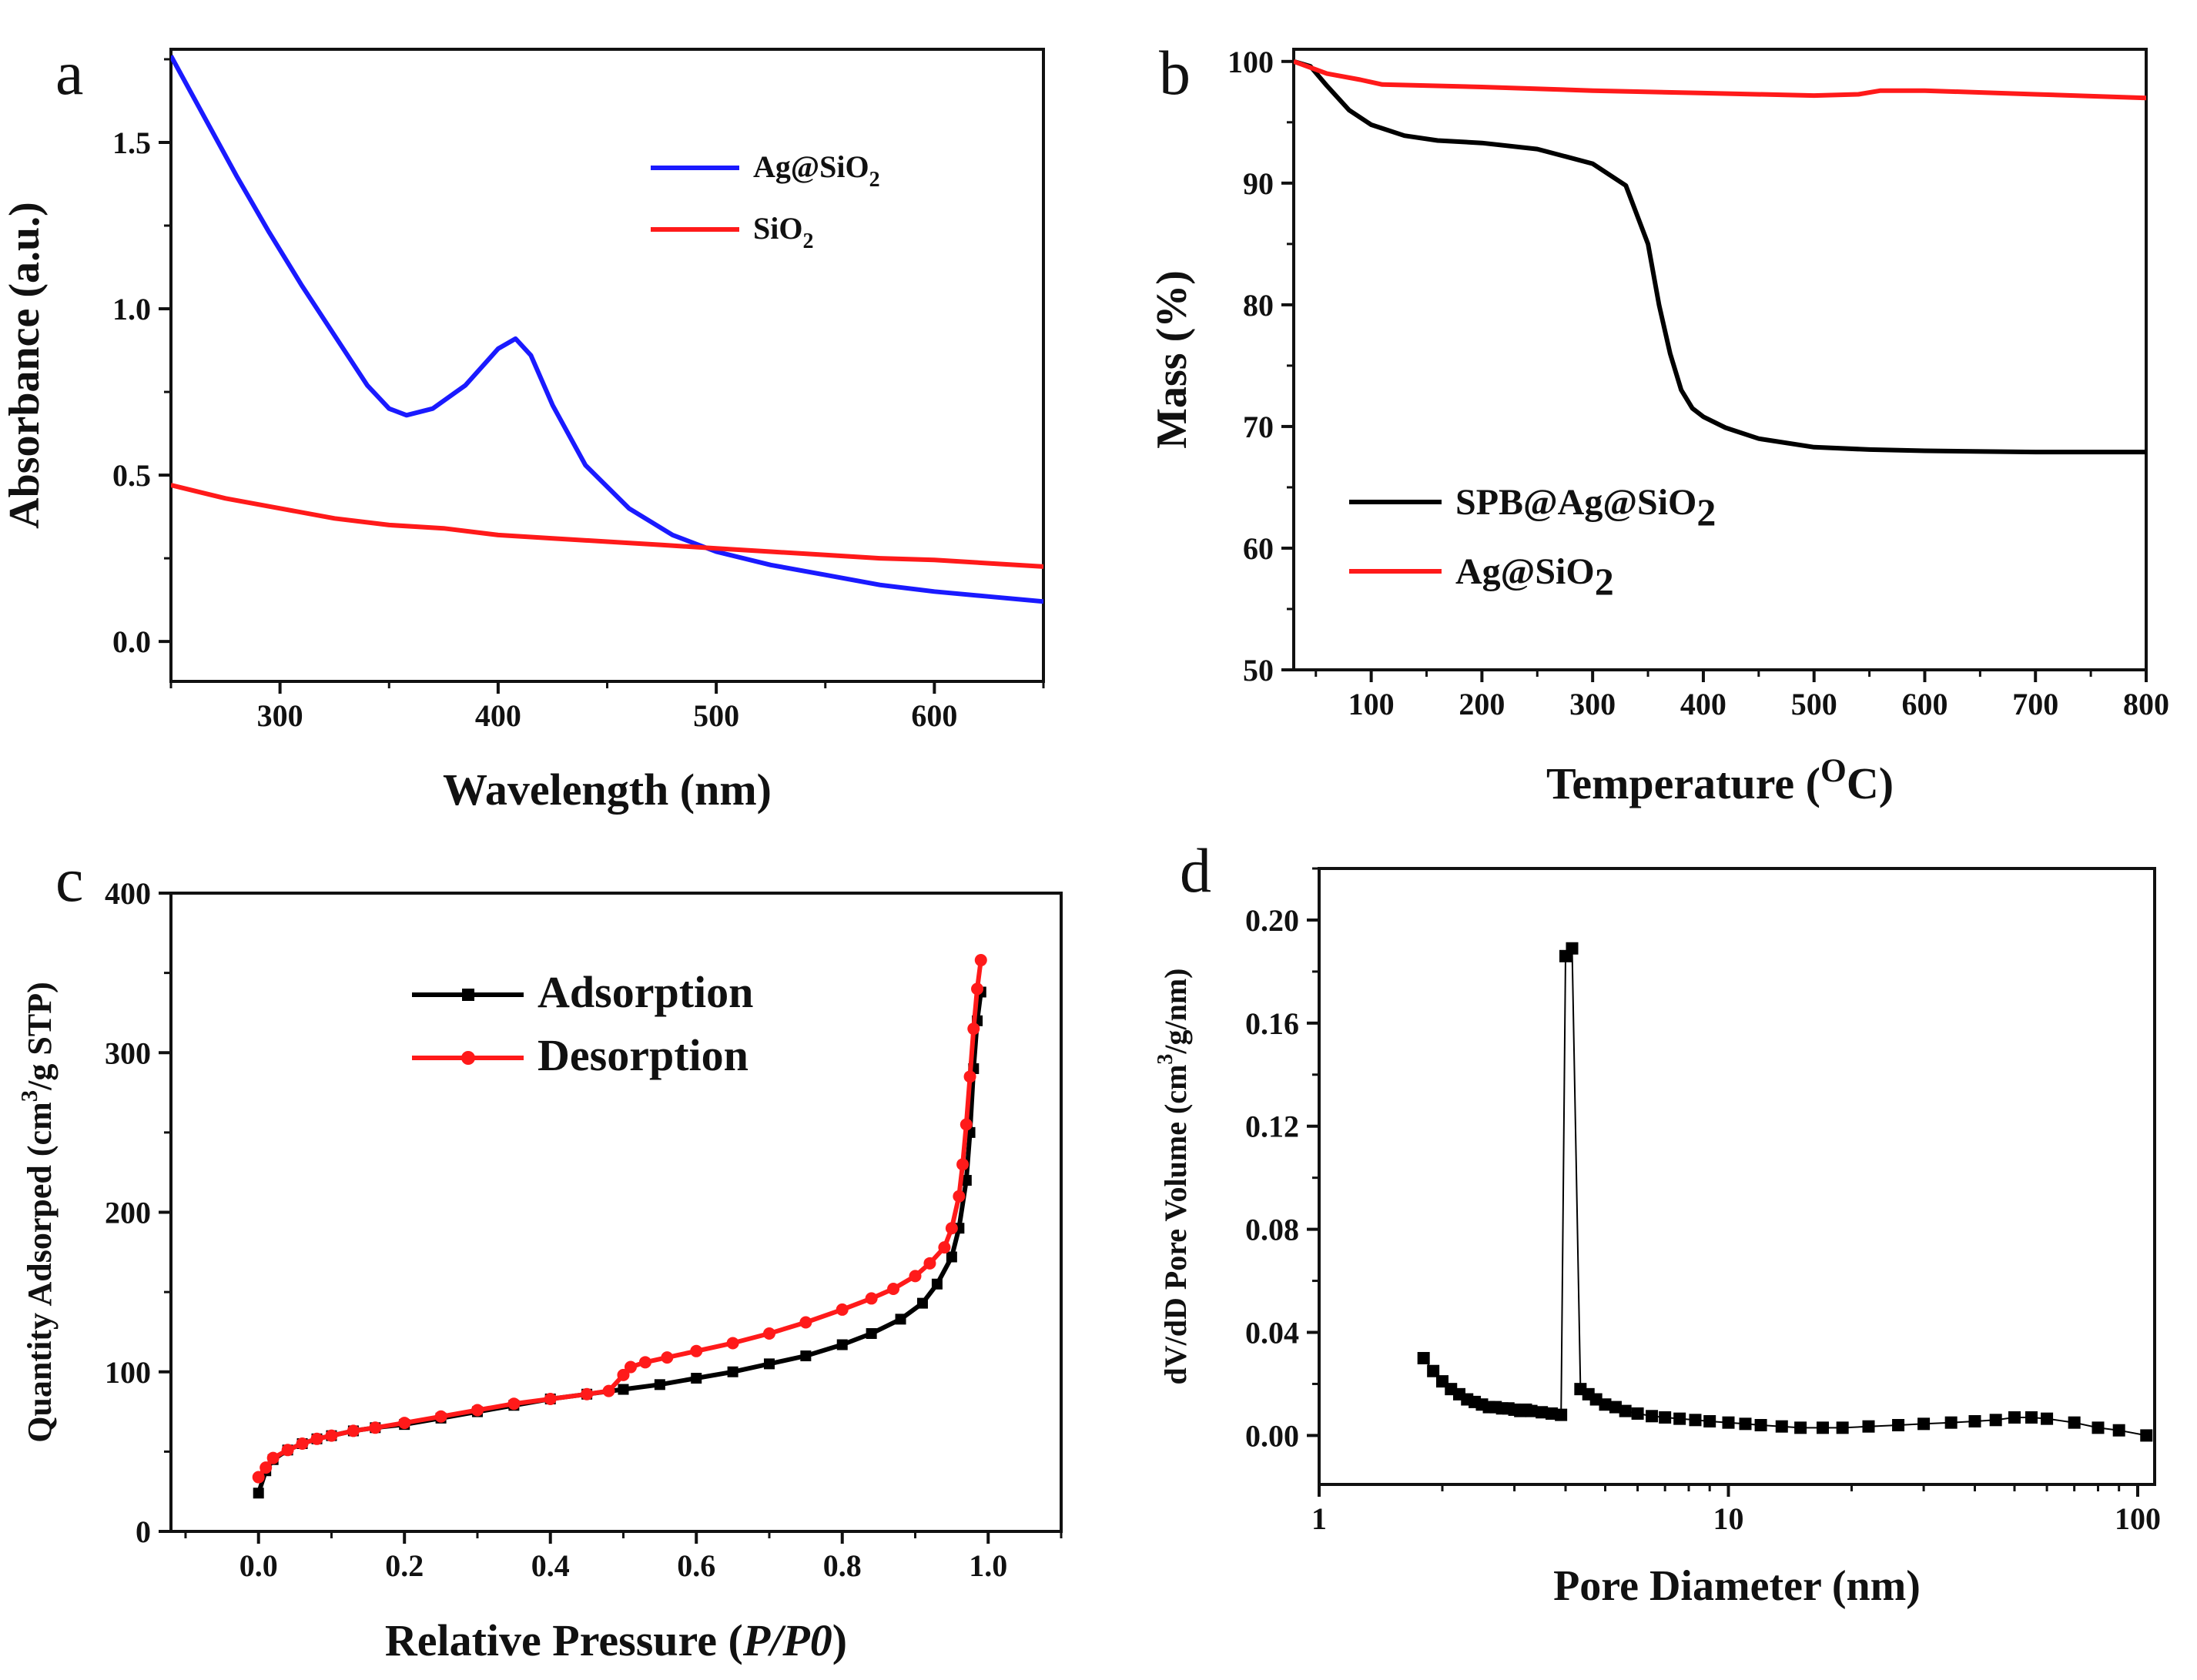 The height and width of the screenshot is (1680, 2197). I want to click on x-tick-label: 0.2, so click(405, 1565).